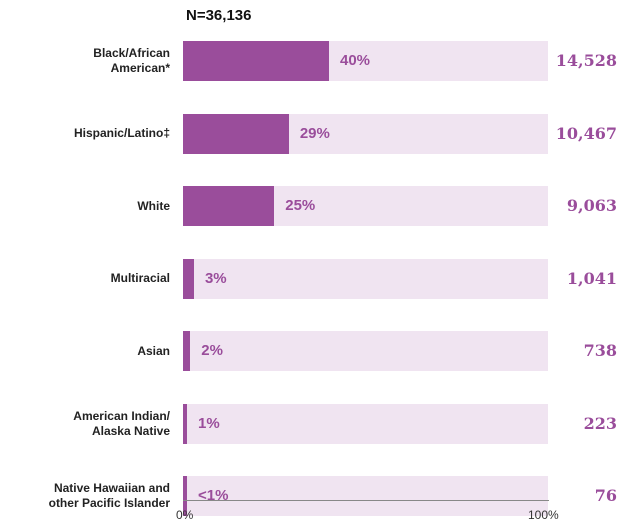 This screenshot has height=522, width=624. Describe the element at coordinates (131, 53) in the screenshot. I see `category-label-line: Black/African` at that location.